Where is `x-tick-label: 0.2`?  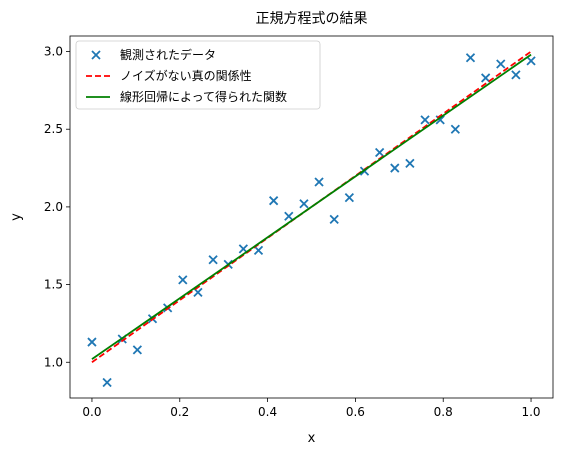
x-tick-label: 0.2 is located at coordinates (179, 412).